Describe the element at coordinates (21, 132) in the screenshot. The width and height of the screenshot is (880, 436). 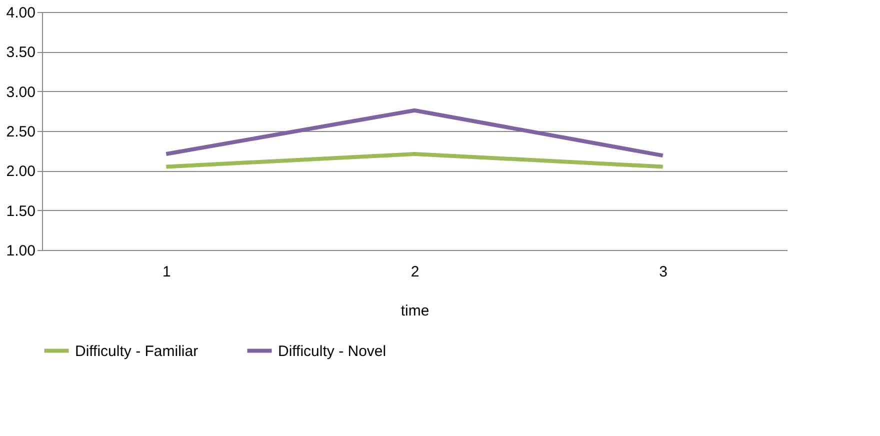
I see `y-tick-label: 2.50` at that location.